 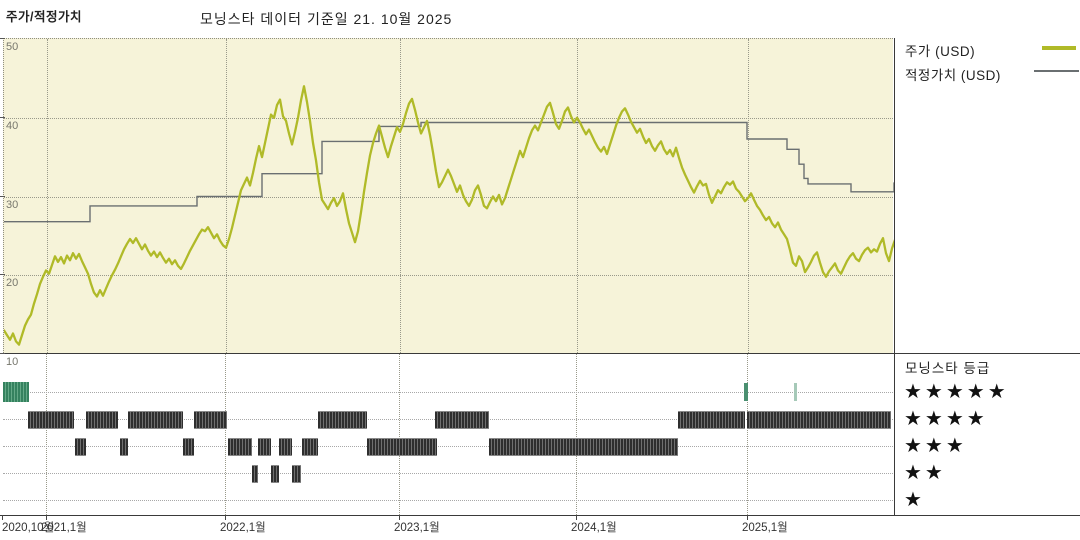 What do you see at coordinates (594, 528) in the screenshot?
I see `x-axis-tick-label: 2024,1월` at bounding box center [594, 528].